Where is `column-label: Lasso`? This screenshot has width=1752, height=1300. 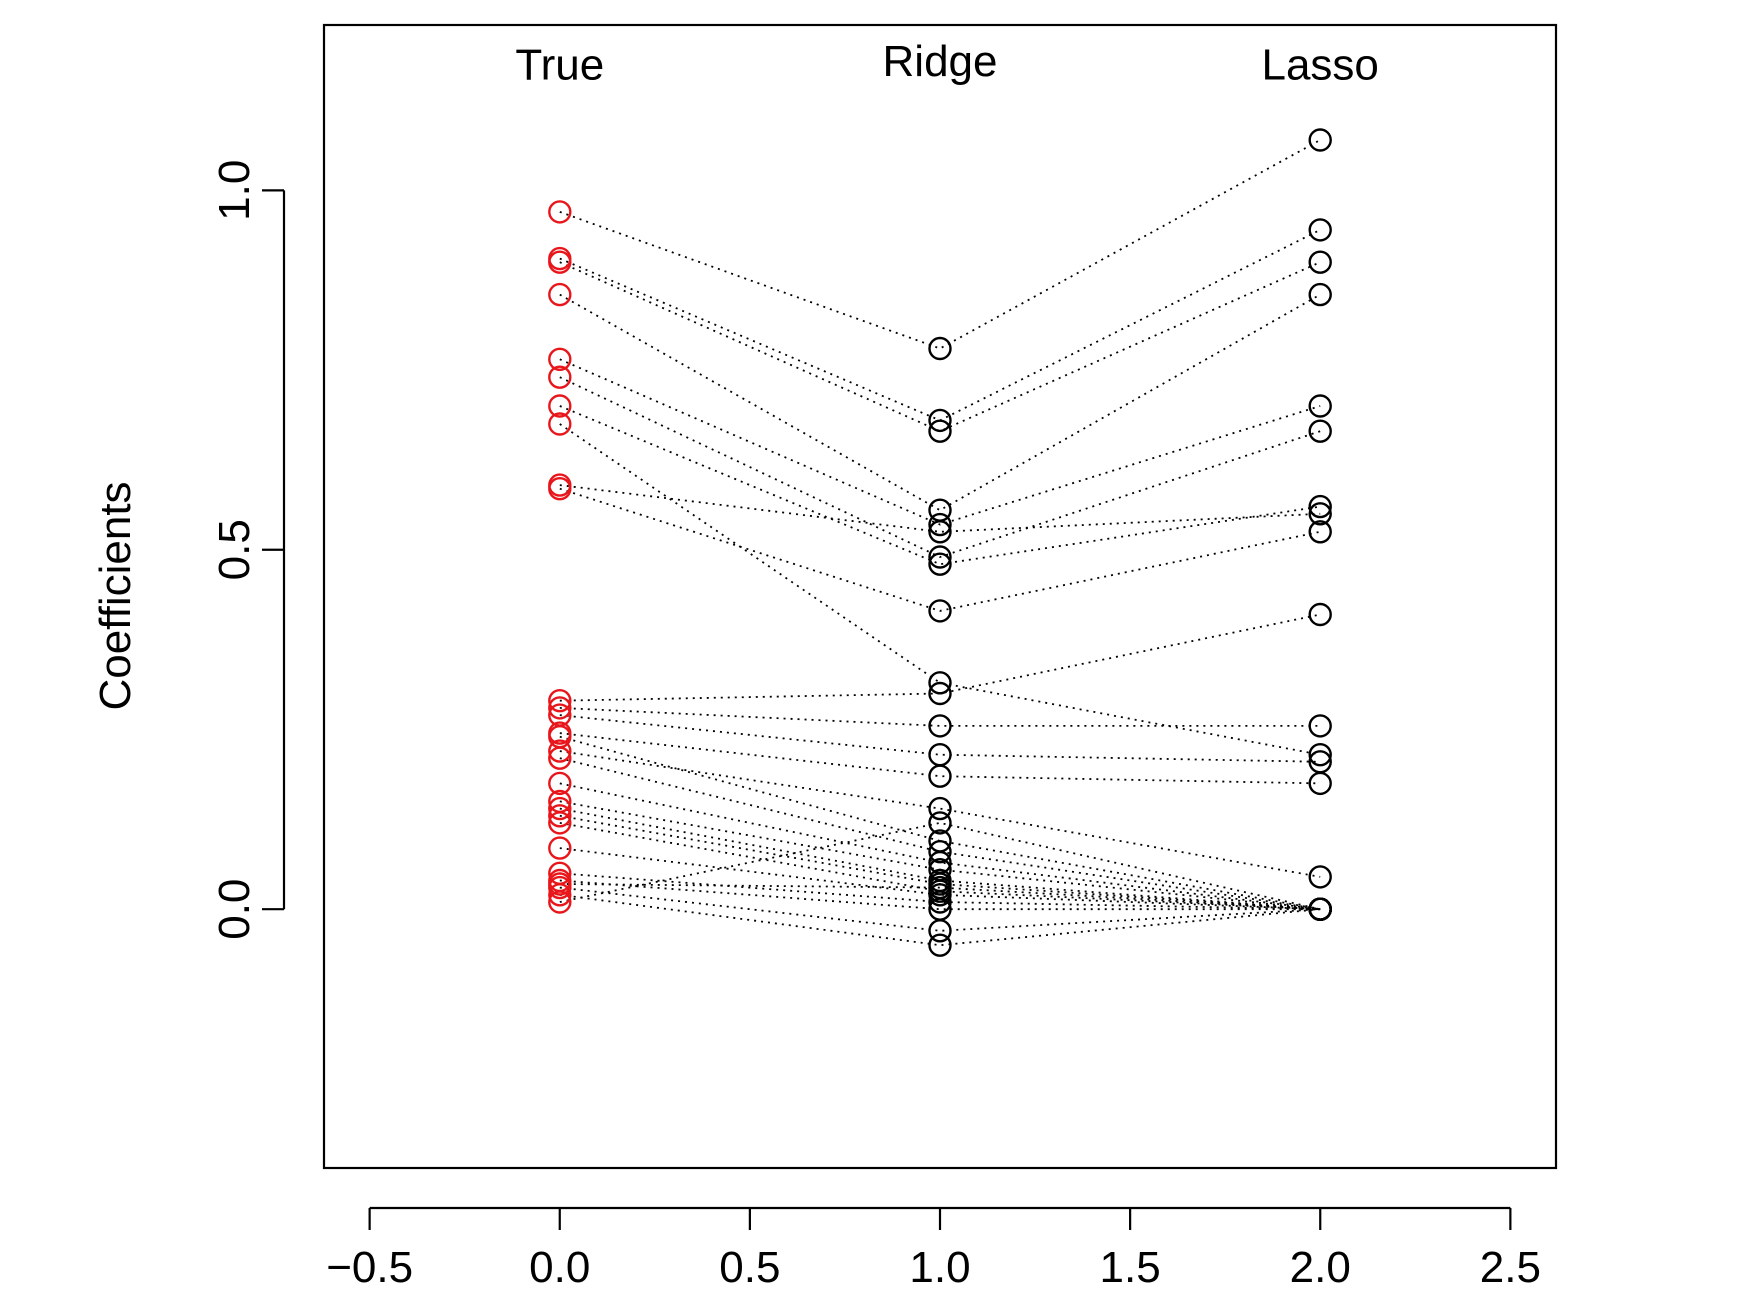
column-label: Lasso is located at coordinates (1319, 65).